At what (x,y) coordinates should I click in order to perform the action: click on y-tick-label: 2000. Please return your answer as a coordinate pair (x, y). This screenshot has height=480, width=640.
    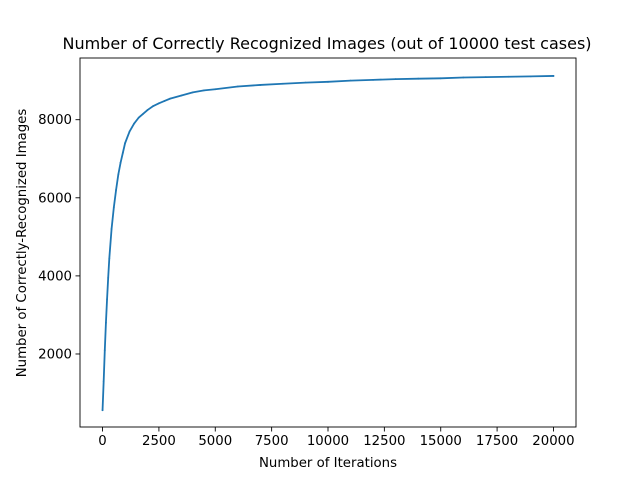
    Looking at the image, I should click on (55, 354).